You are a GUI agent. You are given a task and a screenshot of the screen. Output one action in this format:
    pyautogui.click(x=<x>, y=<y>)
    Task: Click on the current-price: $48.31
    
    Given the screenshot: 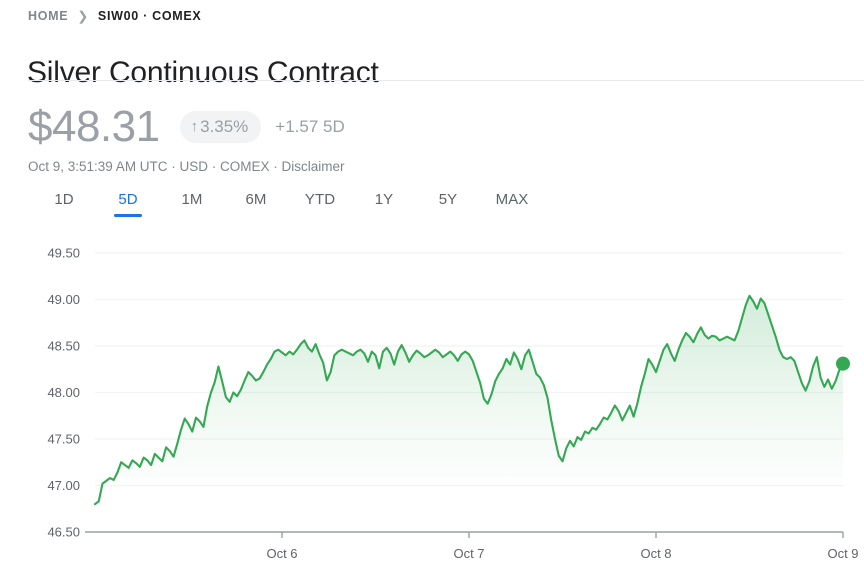 What is the action you would take?
    pyautogui.click(x=94, y=126)
    